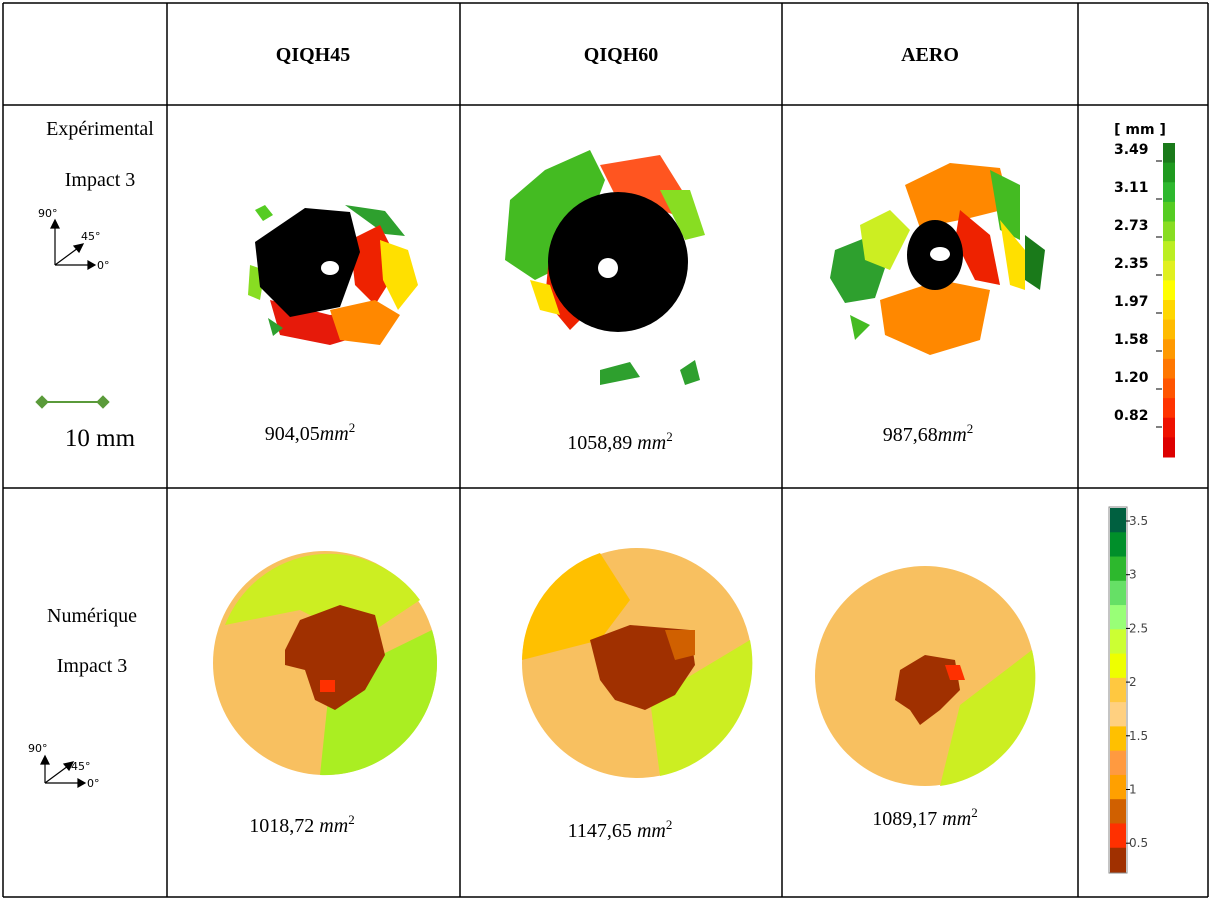 This screenshot has width=1212, height=901. What do you see at coordinates (92, 616) in the screenshot?
I see `row-label: Numérique` at bounding box center [92, 616].